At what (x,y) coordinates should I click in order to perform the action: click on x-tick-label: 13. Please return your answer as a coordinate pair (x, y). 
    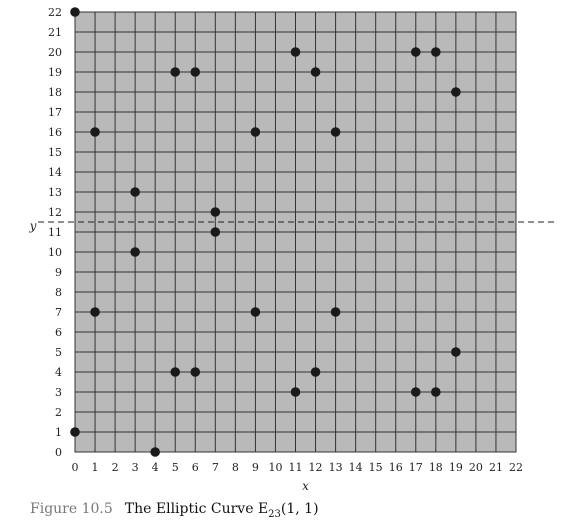
    Looking at the image, I should click on (336, 467).